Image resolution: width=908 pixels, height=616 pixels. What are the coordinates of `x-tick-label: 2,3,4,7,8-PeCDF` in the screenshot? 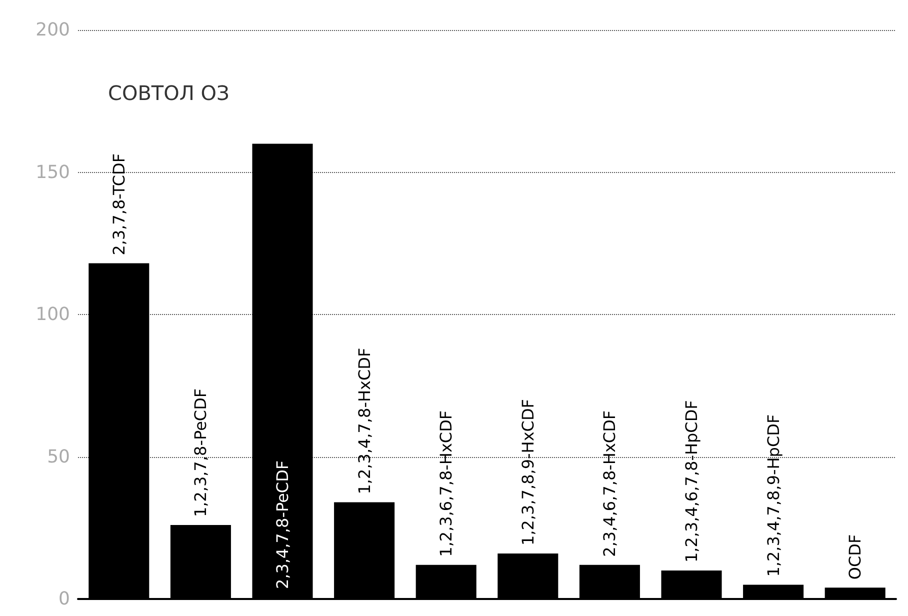 It's located at (282, 524).